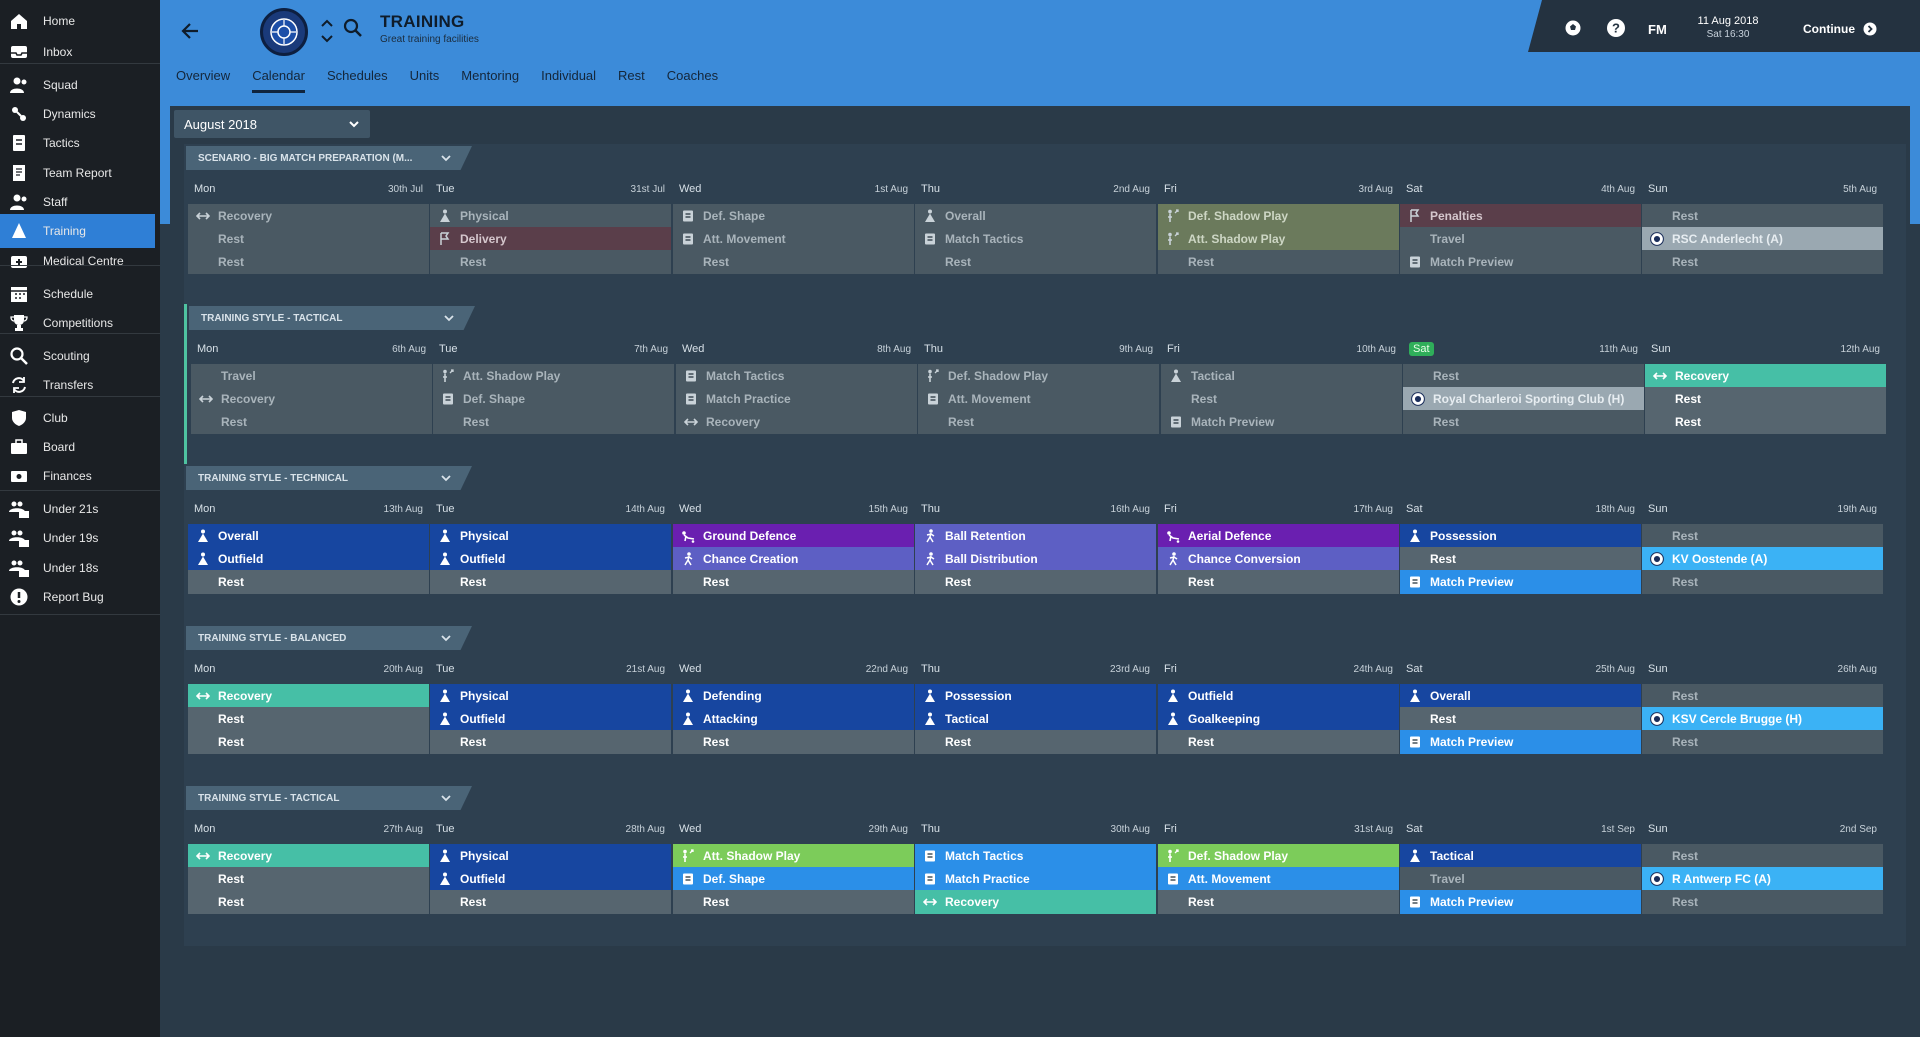  Describe the element at coordinates (569, 75) in the screenshot. I see `tab-individual: Individual` at that location.